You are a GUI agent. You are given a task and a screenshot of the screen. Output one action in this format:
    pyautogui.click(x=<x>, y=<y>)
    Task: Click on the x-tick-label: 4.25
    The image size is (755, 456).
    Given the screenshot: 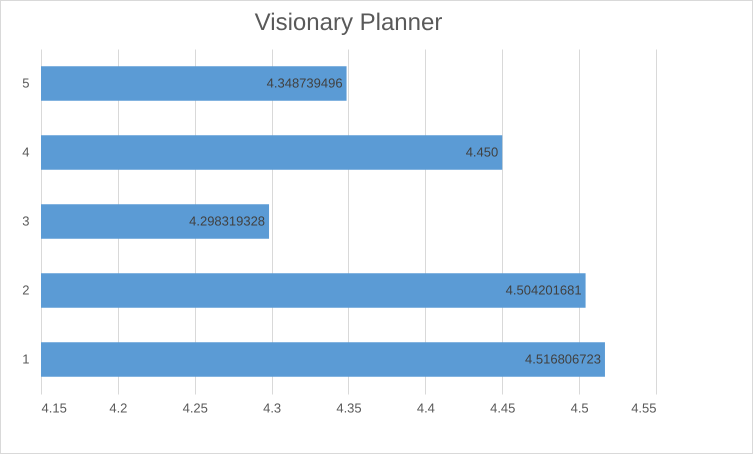 What is the action you would take?
    pyautogui.click(x=195, y=408)
    